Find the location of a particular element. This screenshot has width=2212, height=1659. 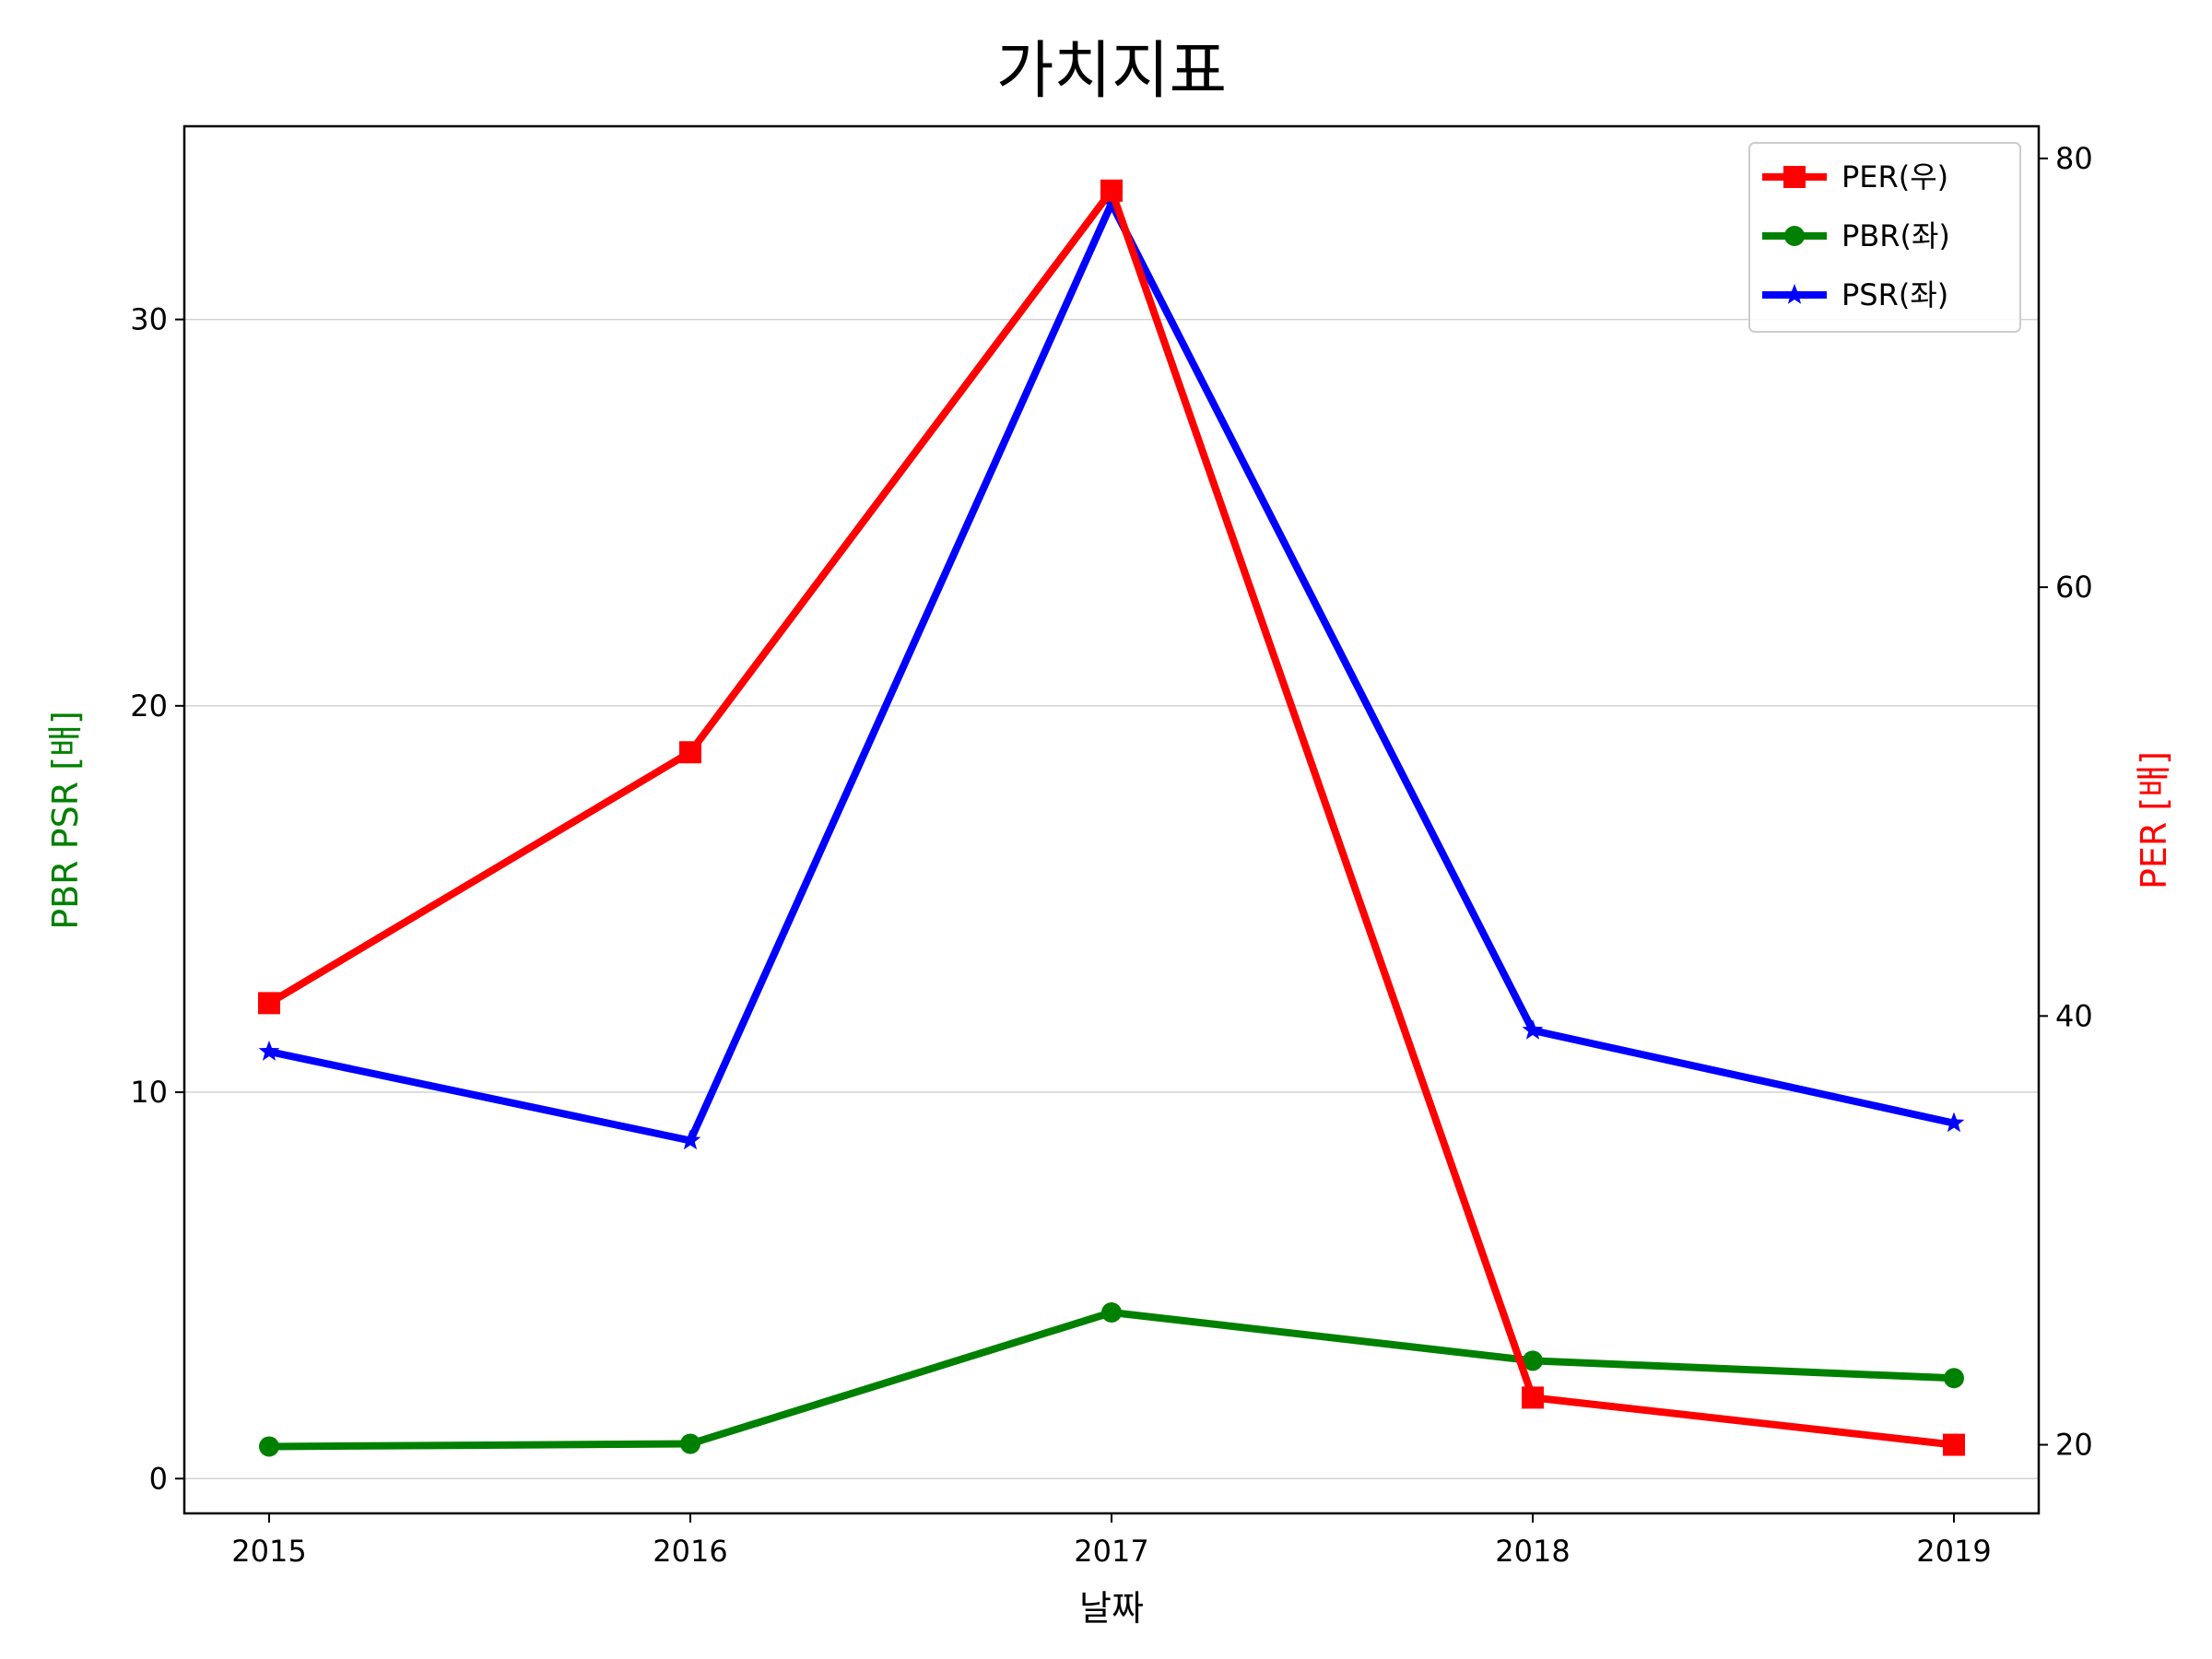

legend: PER(우) PBR(좌) PSR(좌) is located at coordinates (1884, 237).